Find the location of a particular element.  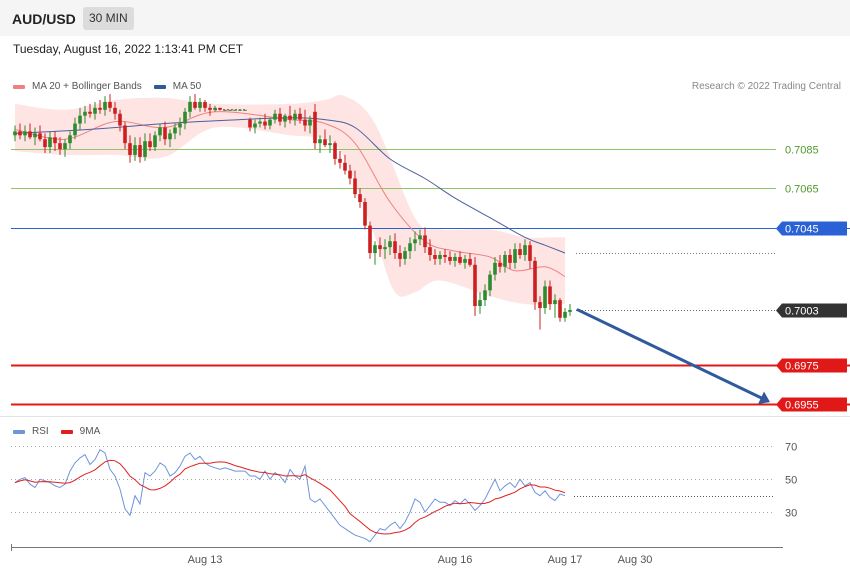

timeframe-badge: 30 MIN is located at coordinates (108, 18).